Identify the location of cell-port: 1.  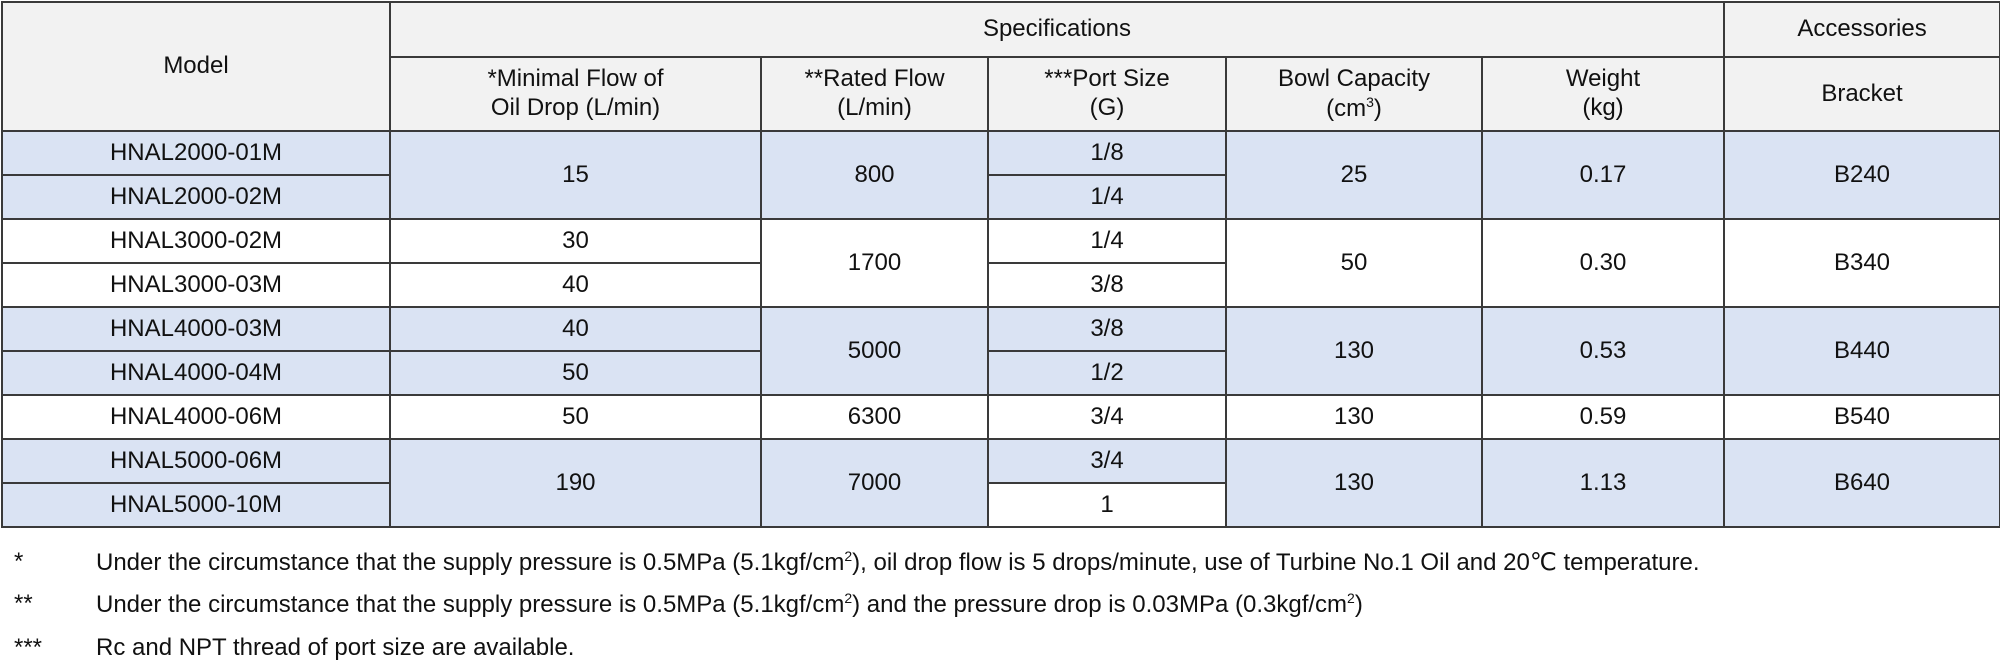
(1107, 505).